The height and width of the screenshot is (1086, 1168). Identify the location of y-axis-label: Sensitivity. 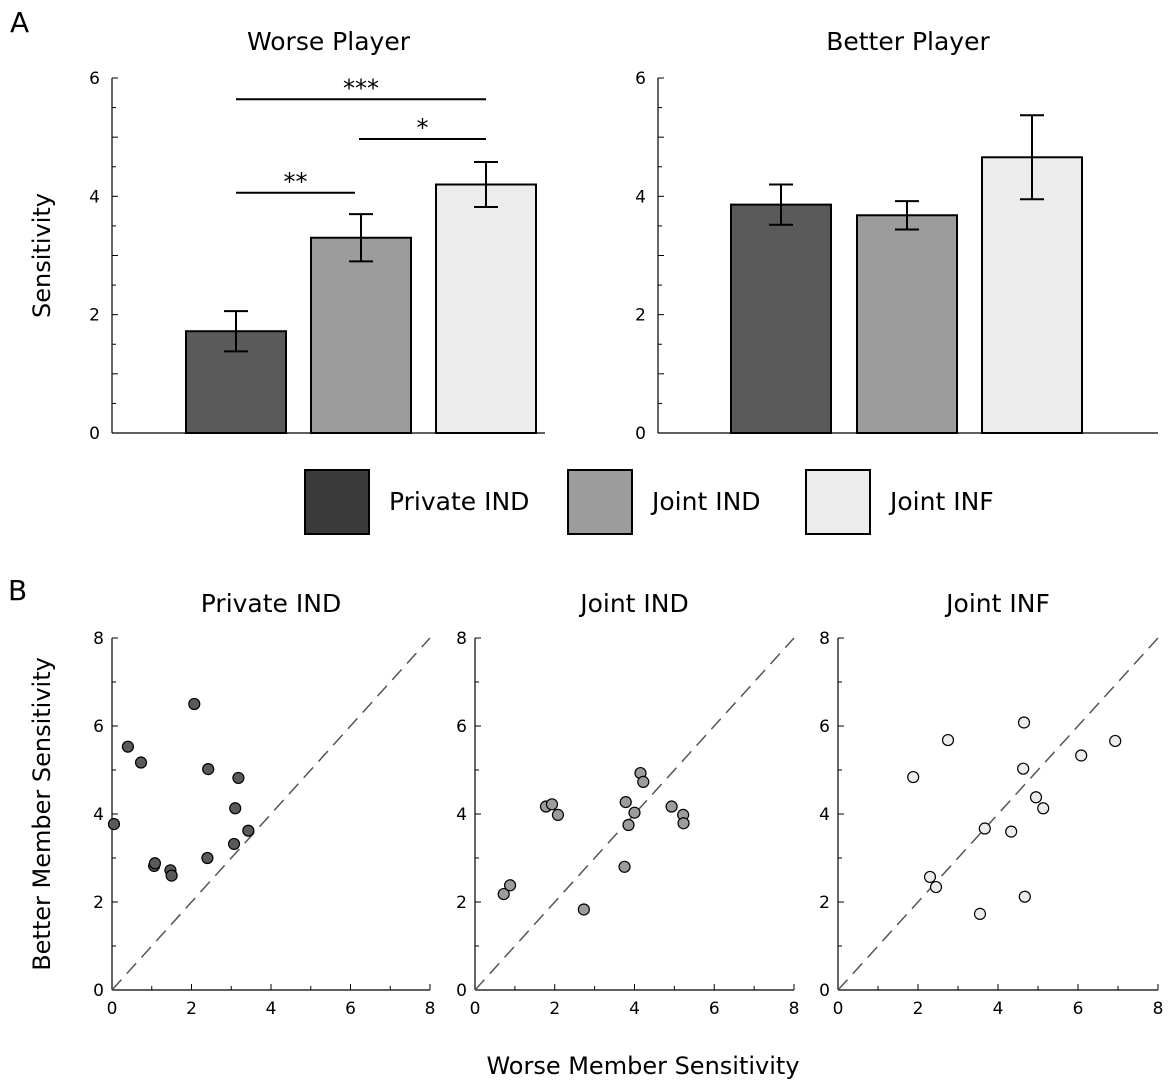
(42, 255).